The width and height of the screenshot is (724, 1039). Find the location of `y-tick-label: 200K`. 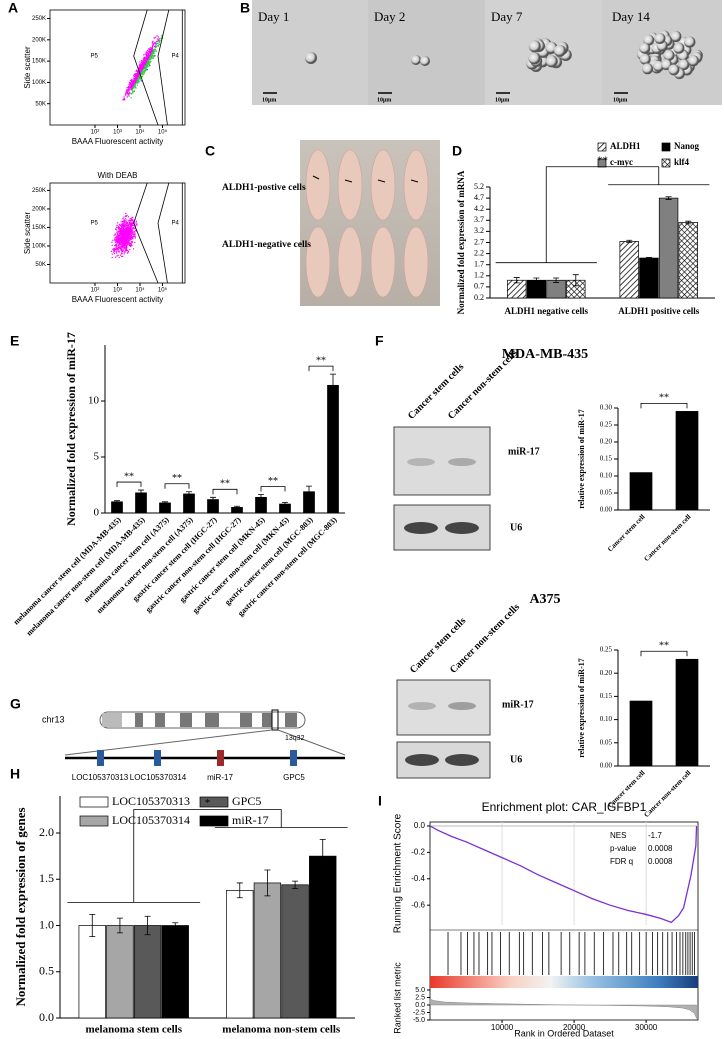

y-tick-label: 200K is located at coordinates (39, 40).